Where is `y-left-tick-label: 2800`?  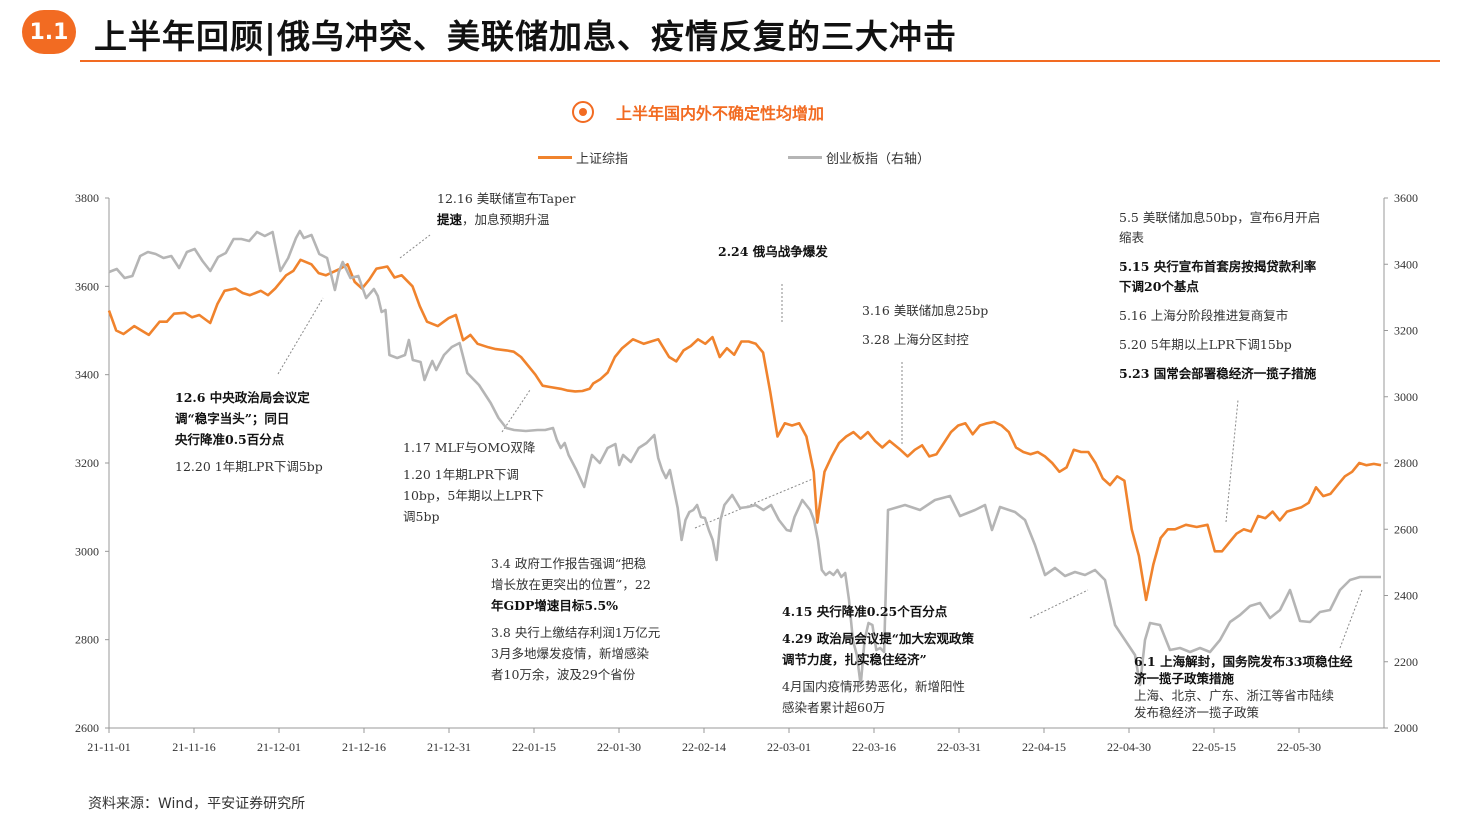 y-left-tick-label: 2800 is located at coordinates (87, 640).